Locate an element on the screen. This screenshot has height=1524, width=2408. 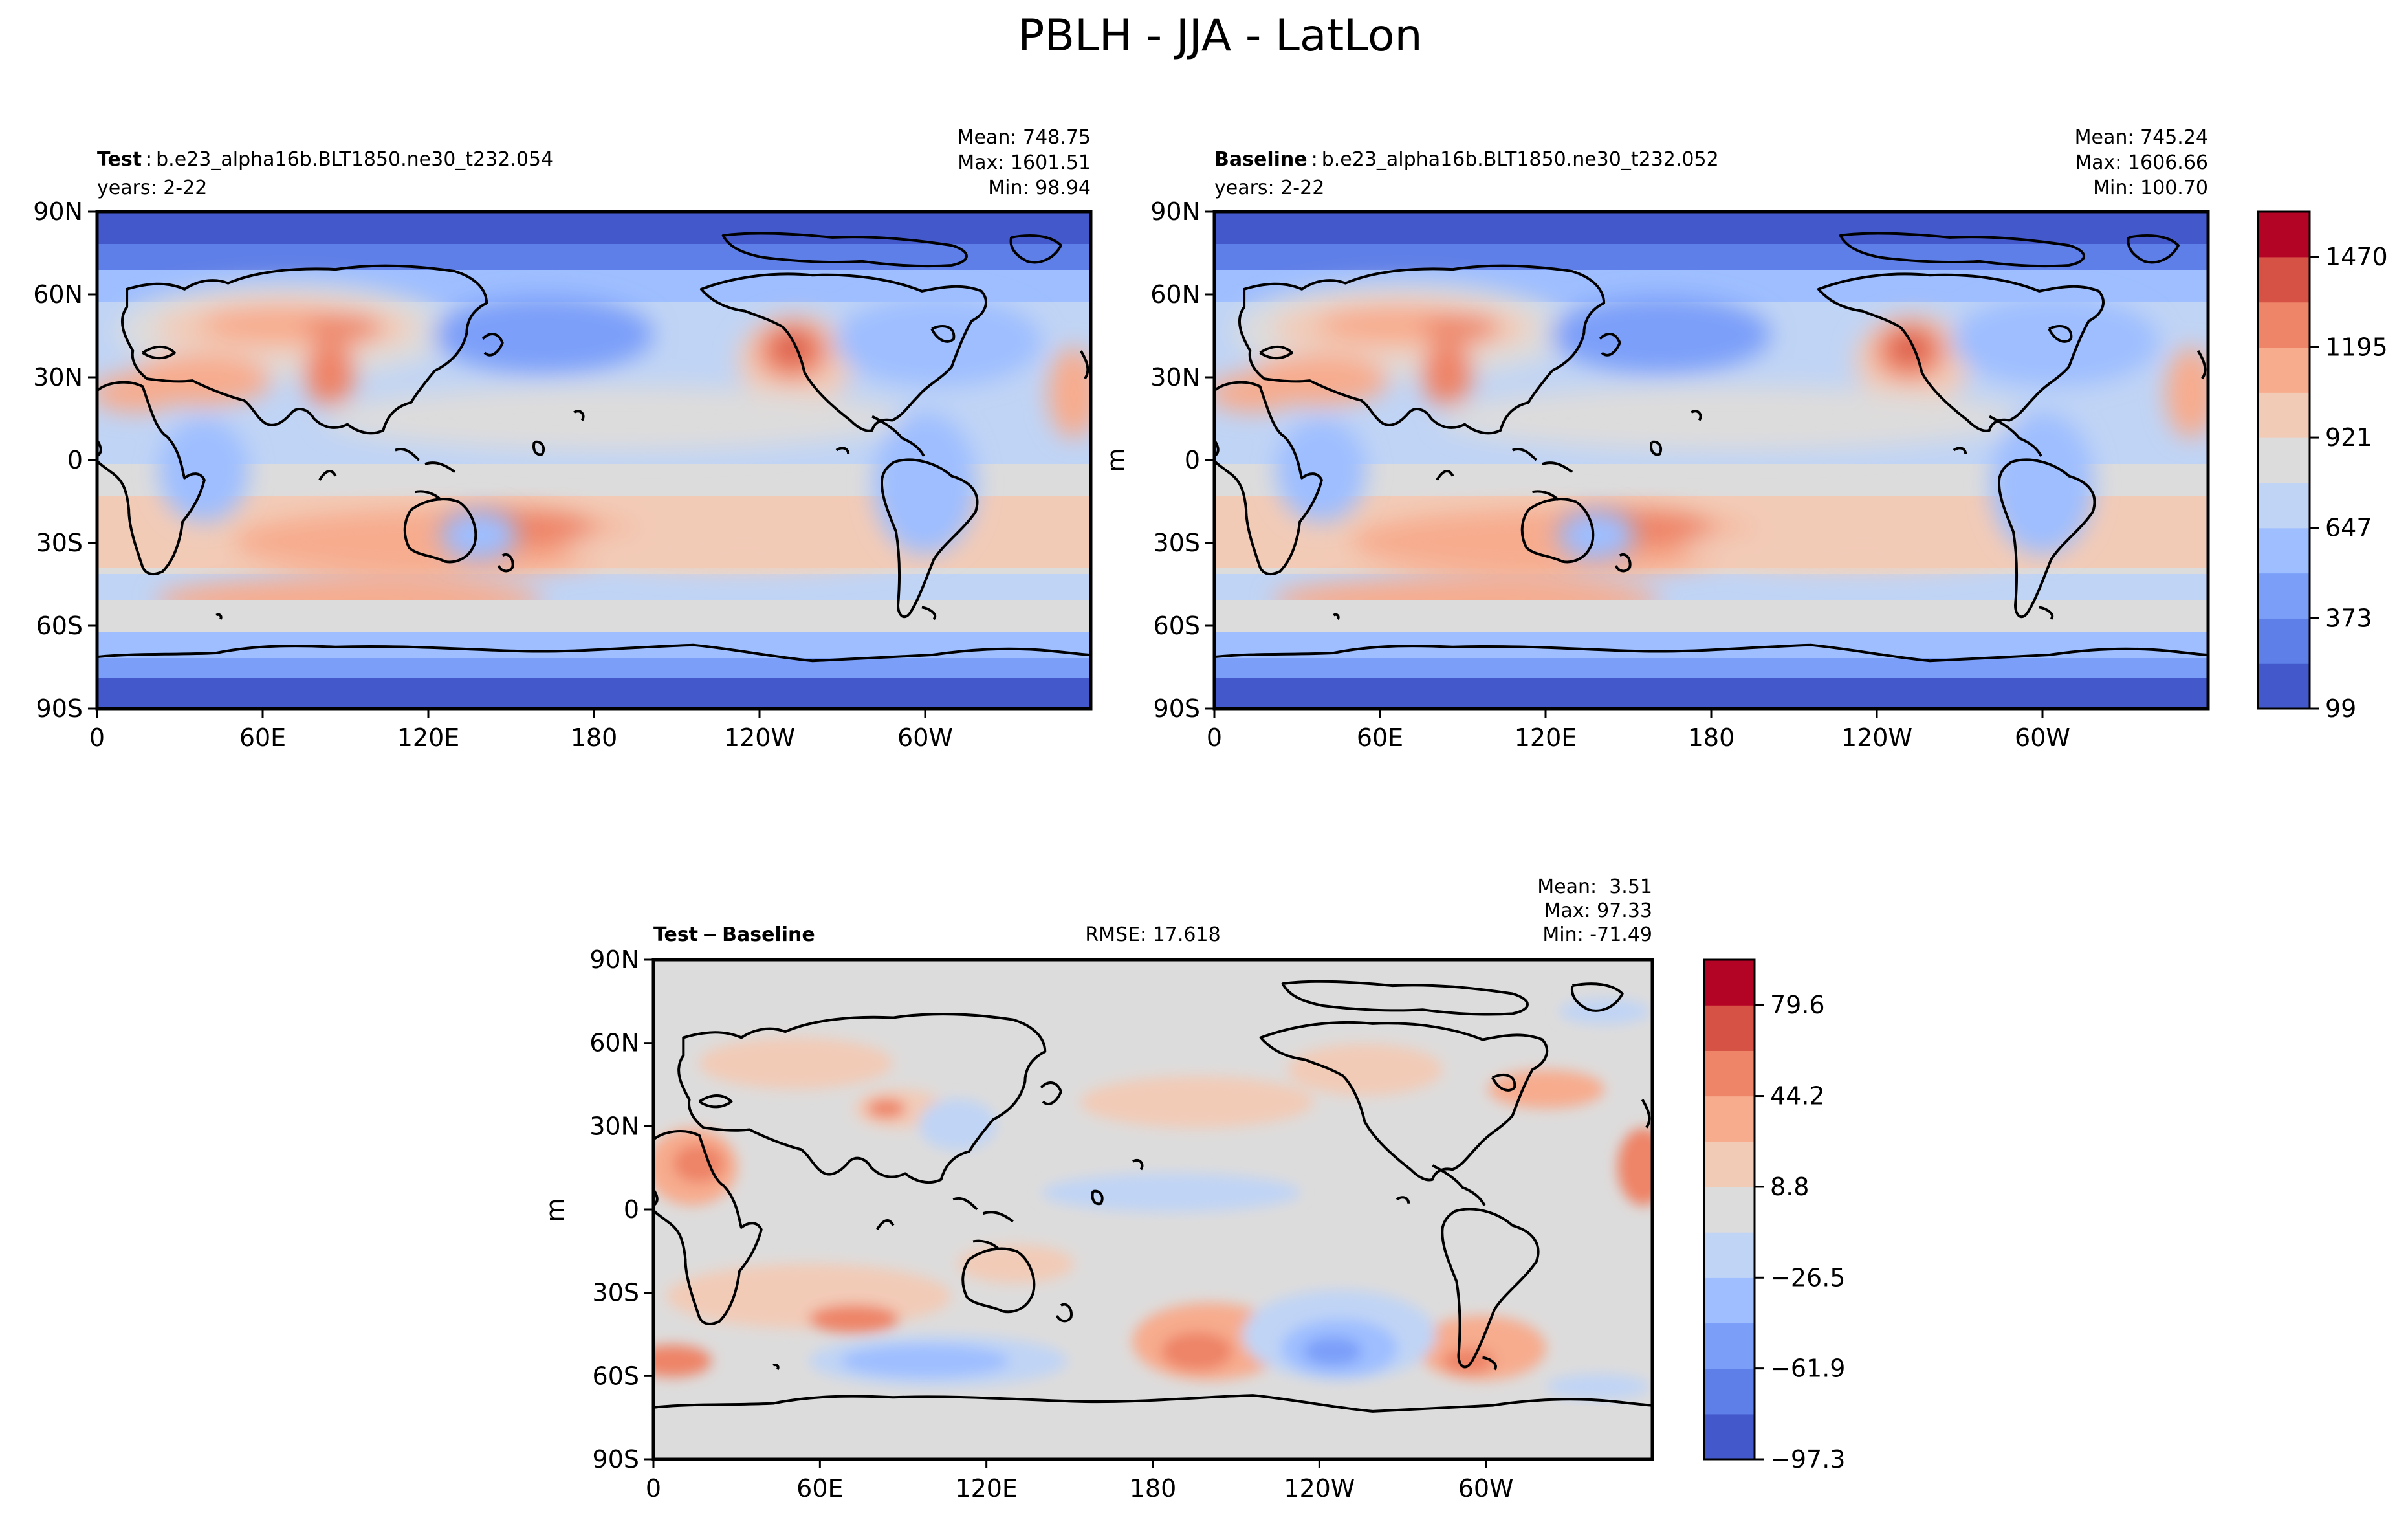
diff-label-test: Test is located at coordinates (675, 934).